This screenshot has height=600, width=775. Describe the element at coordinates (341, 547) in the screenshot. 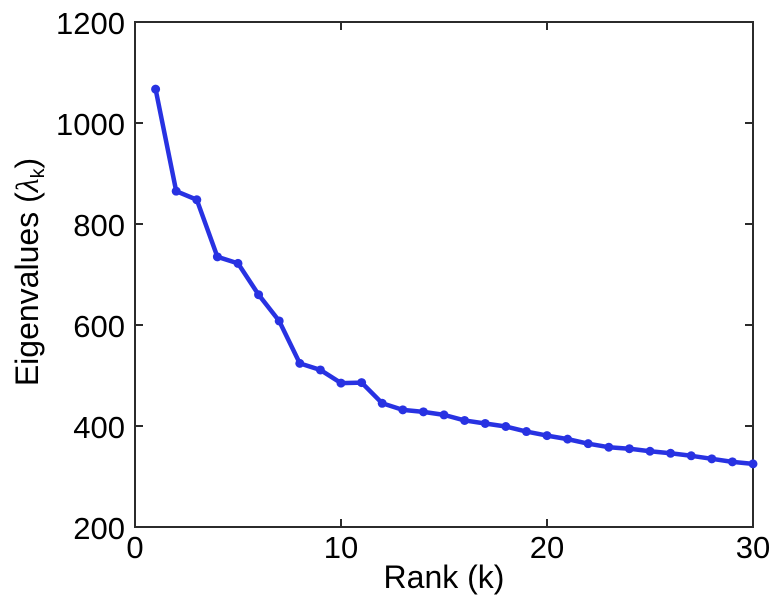

I see `x-tick-label: 10` at that location.